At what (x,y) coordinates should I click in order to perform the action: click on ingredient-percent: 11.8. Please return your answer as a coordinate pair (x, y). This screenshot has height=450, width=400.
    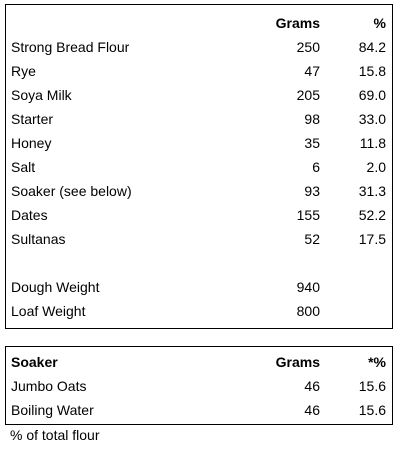
    Looking at the image, I should click on (372, 143).